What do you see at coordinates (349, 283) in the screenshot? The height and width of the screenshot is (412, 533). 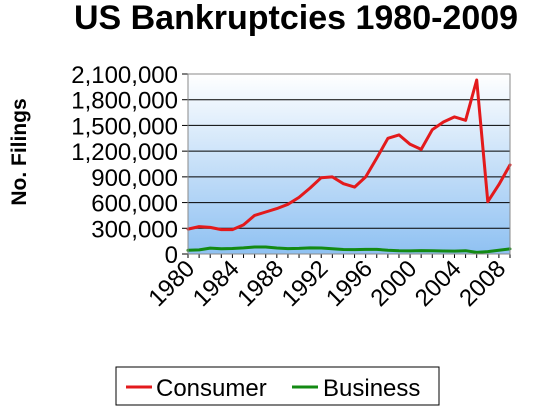 I see `x-tick-label: 1996` at bounding box center [349, 283].